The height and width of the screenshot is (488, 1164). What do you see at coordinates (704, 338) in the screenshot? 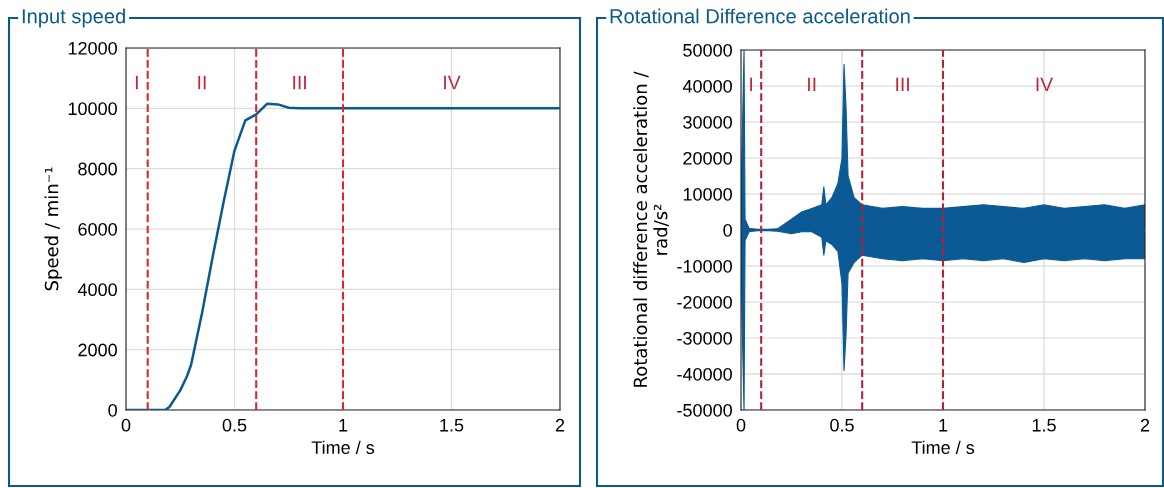
I see `y-tick-label: -30000` at bounding box center [704, 338].